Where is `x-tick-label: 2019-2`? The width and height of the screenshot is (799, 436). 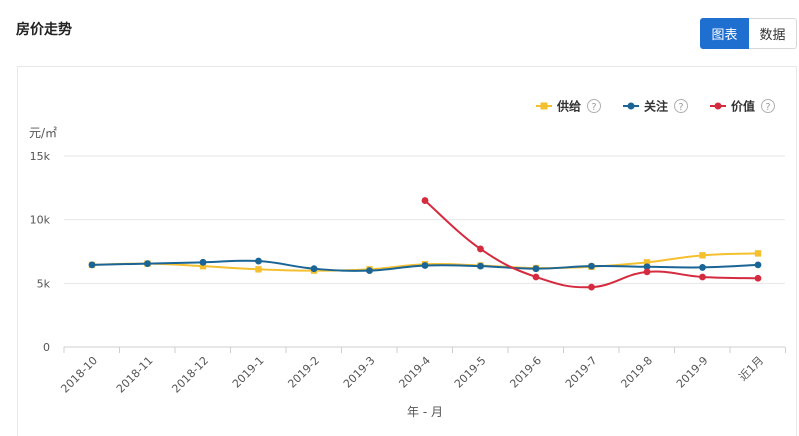
x-tick-label: 2019-2 is located at coordinates (303, 372).